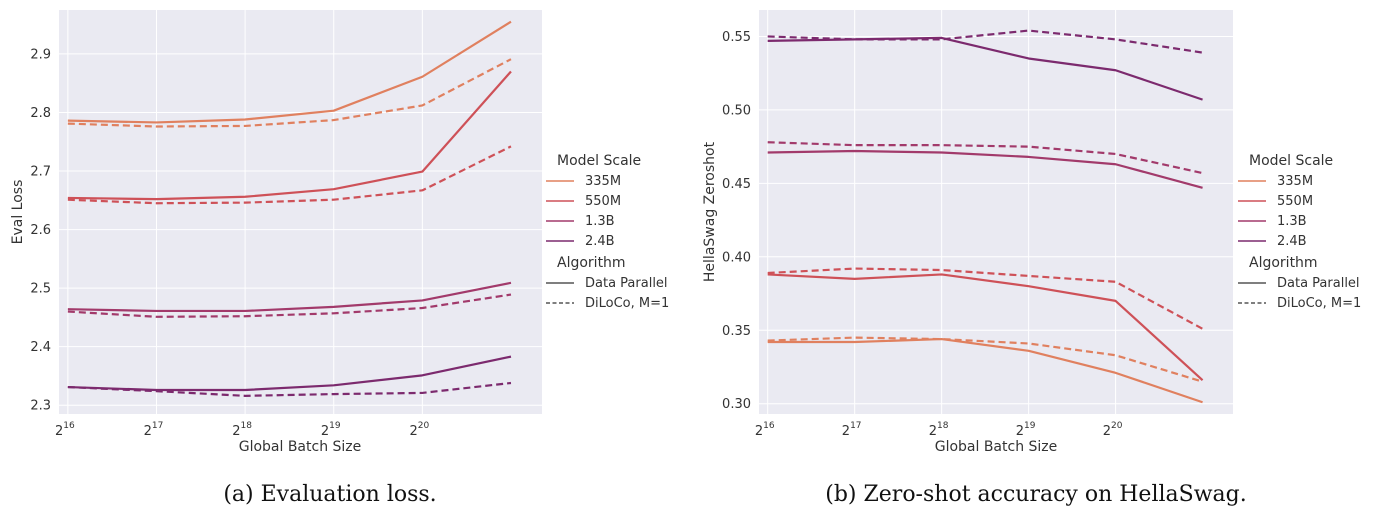 This screenshot has width=1374, height=520. Describe the element at coordinates (40, 347) in the screenshot. I see `y-tick-label: 2.4` at that location.